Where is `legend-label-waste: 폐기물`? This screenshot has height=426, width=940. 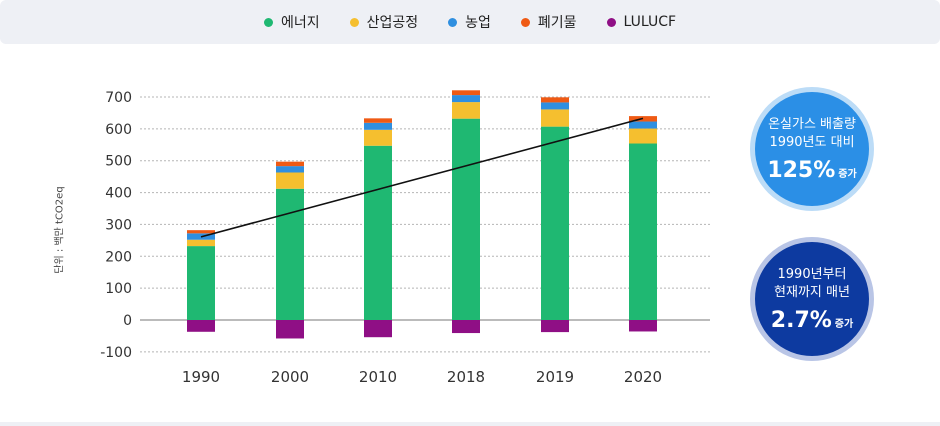
legend-label-waste: 폐기물 is located at coordinates (557, 23).